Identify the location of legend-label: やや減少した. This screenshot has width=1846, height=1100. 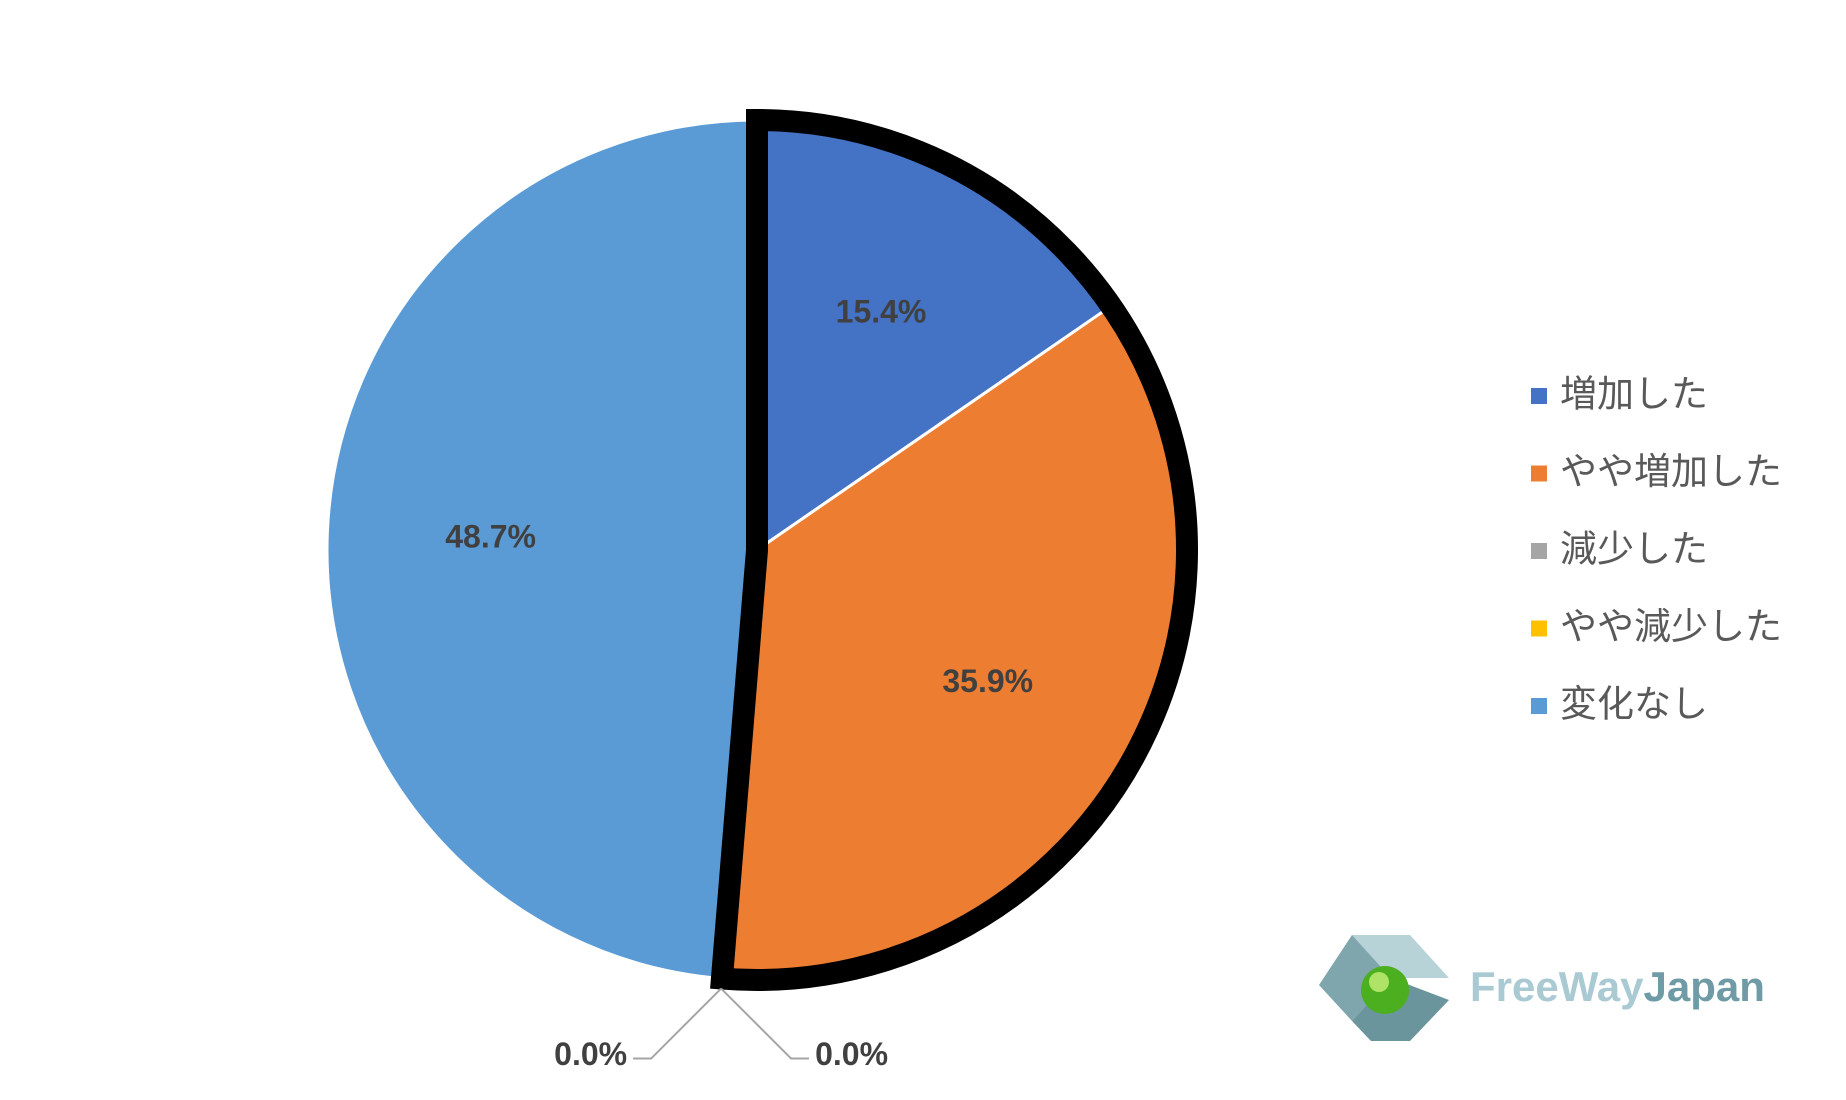
(1671, 626).